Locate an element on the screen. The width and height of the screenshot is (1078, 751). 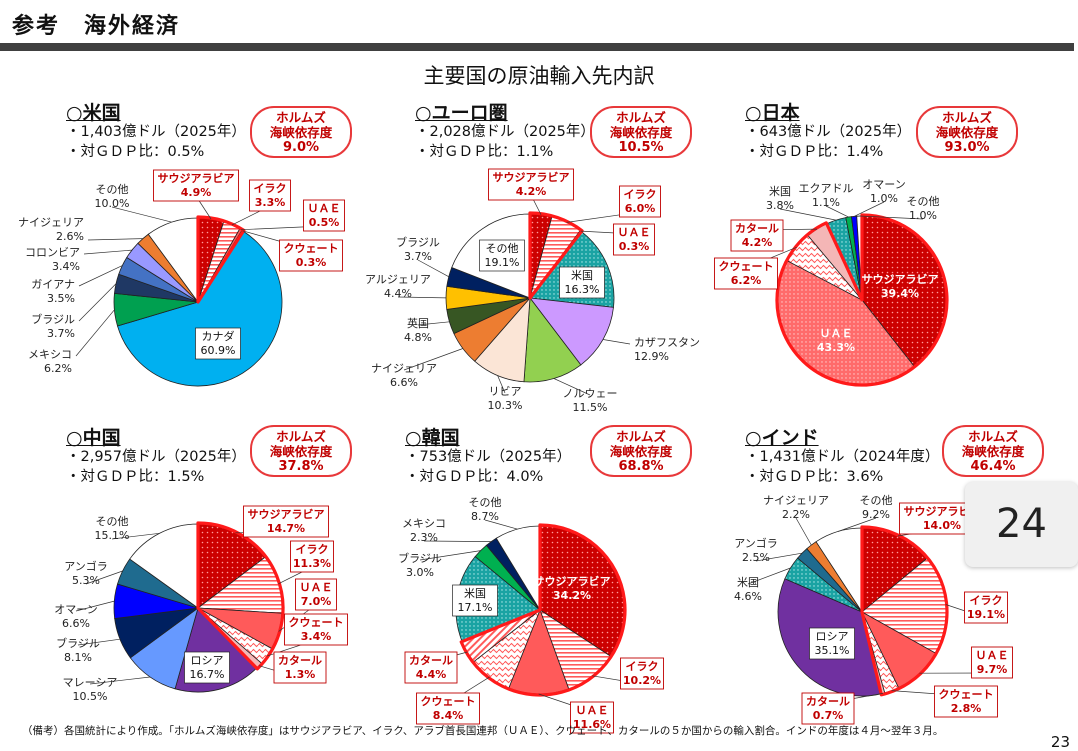
slice-label: 米国3.8% is located at coordinates (801, 203).